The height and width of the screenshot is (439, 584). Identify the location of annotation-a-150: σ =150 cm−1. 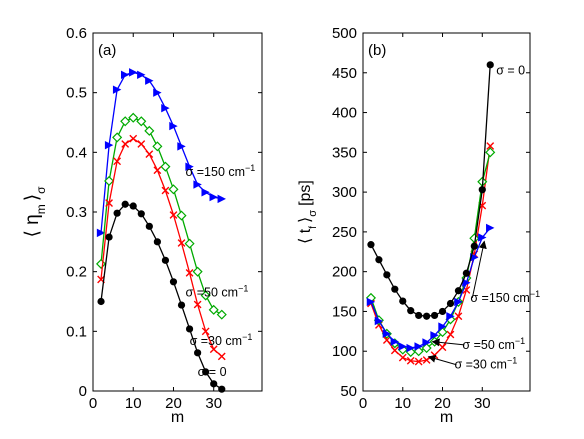
(221, 171).